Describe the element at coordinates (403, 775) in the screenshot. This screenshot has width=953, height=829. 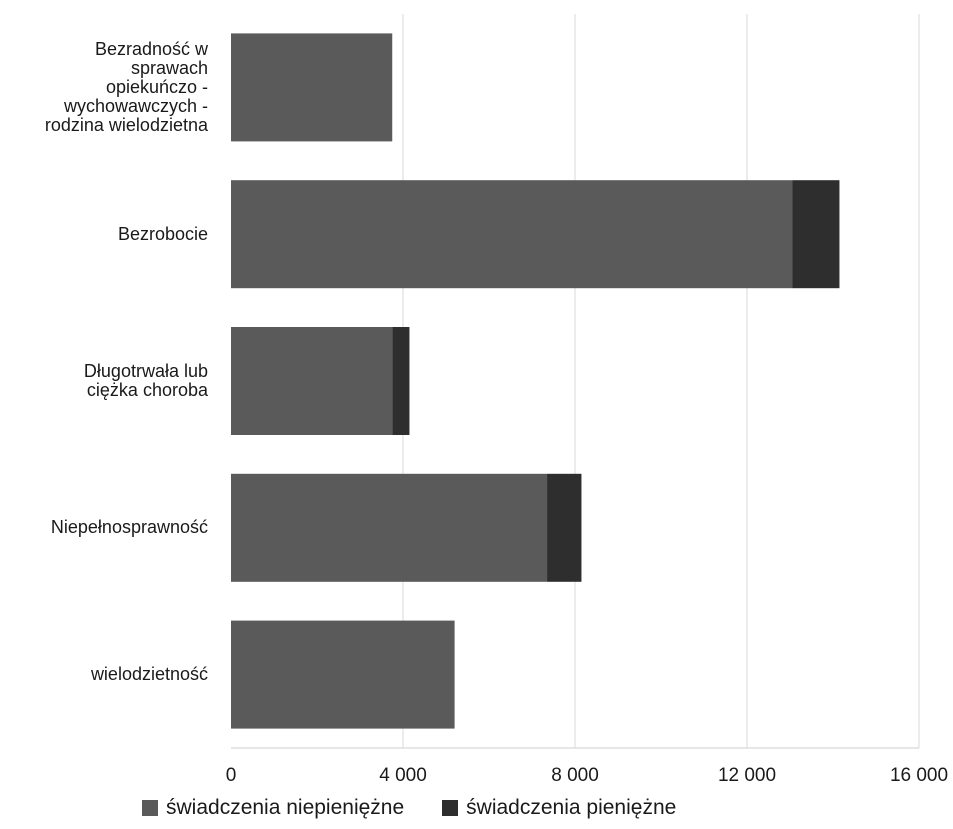
I see `x-tick-label: 4 000` at that location.